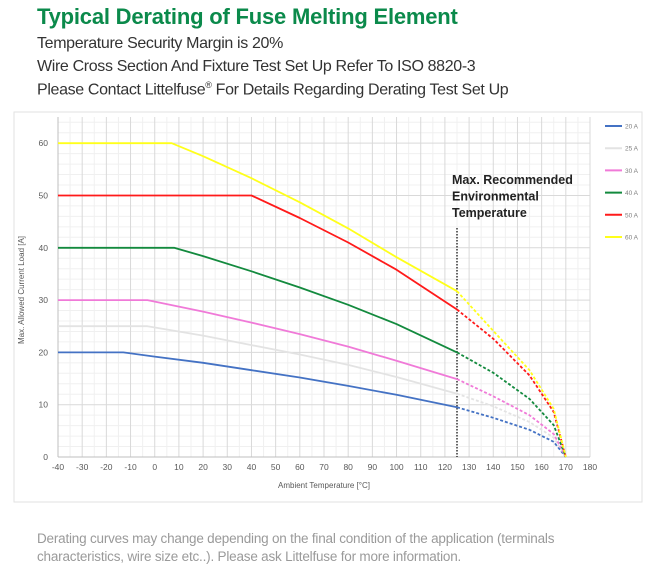  What do you see at coordinates (247, 16) in the screenshot?
I see `chart-title: Typical Derating of Fuse Melting Element` at bounding box center [247, 16].